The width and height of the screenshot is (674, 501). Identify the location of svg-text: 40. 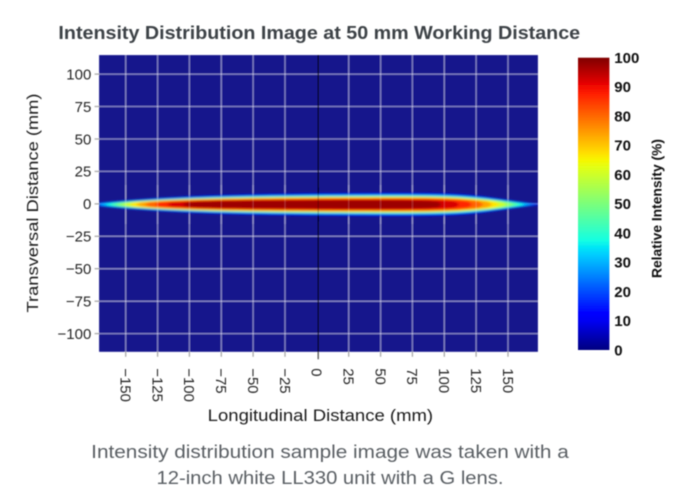
(622, 233).